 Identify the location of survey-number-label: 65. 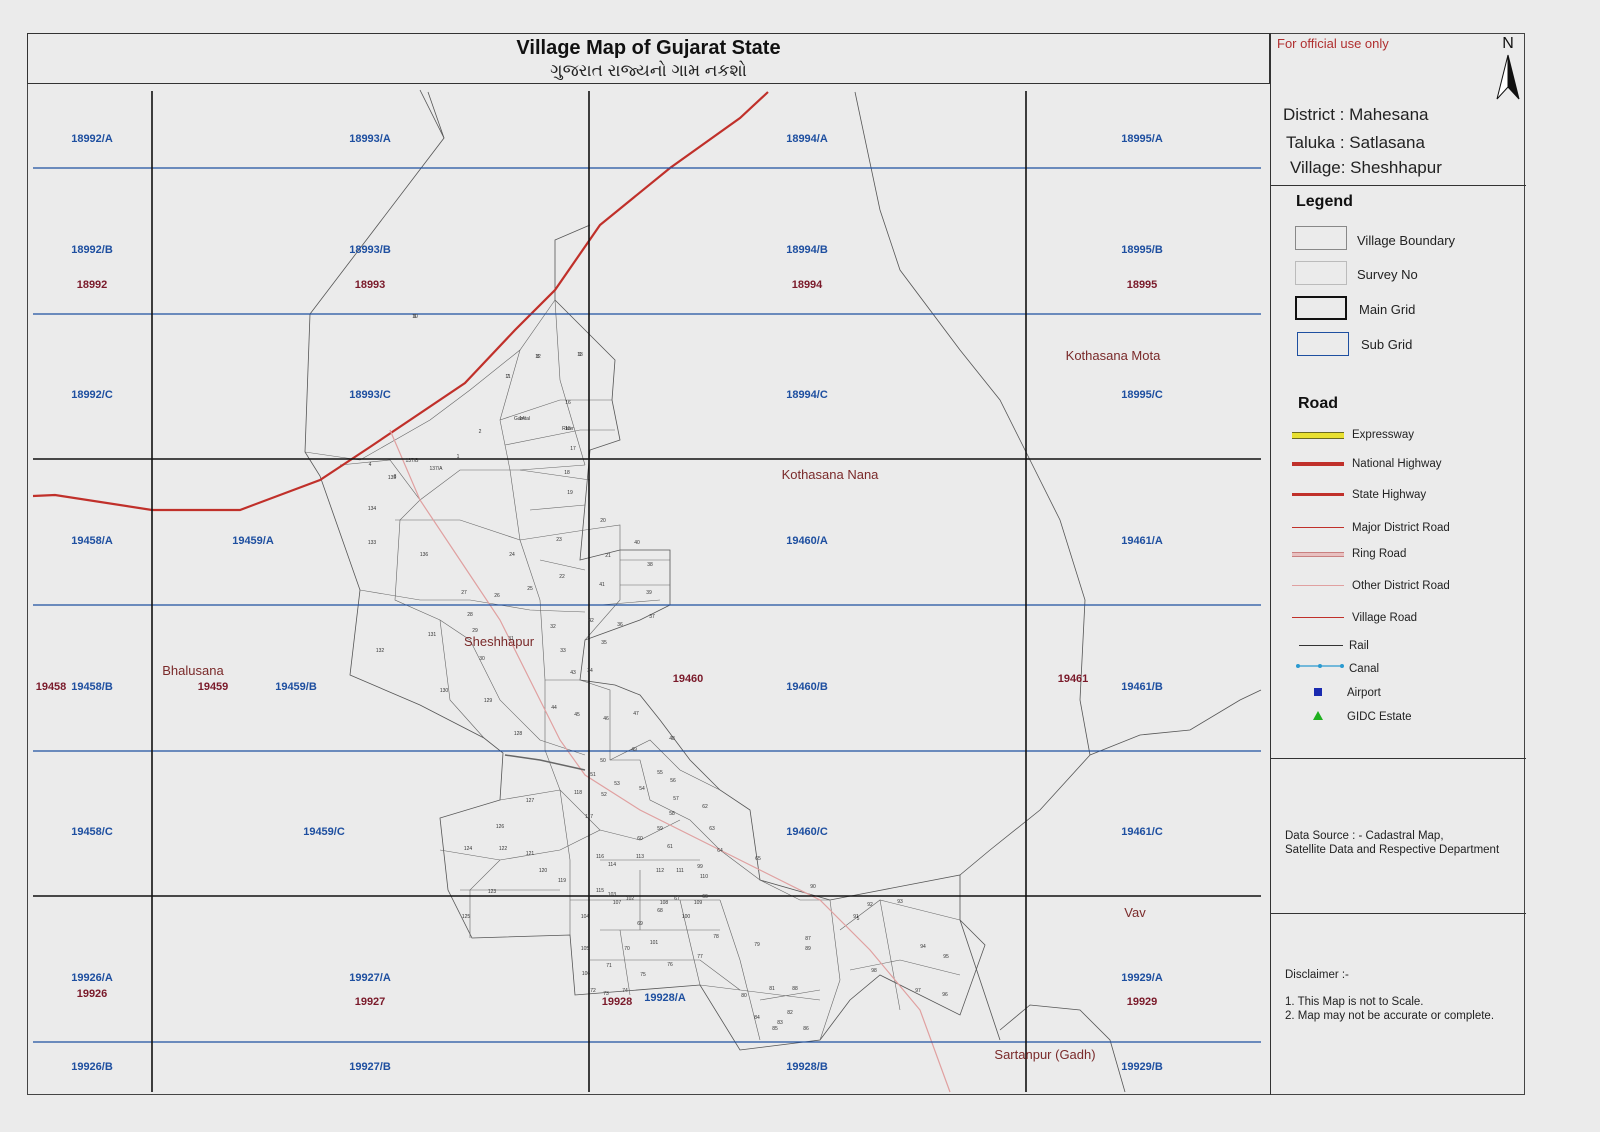
(758, 859).